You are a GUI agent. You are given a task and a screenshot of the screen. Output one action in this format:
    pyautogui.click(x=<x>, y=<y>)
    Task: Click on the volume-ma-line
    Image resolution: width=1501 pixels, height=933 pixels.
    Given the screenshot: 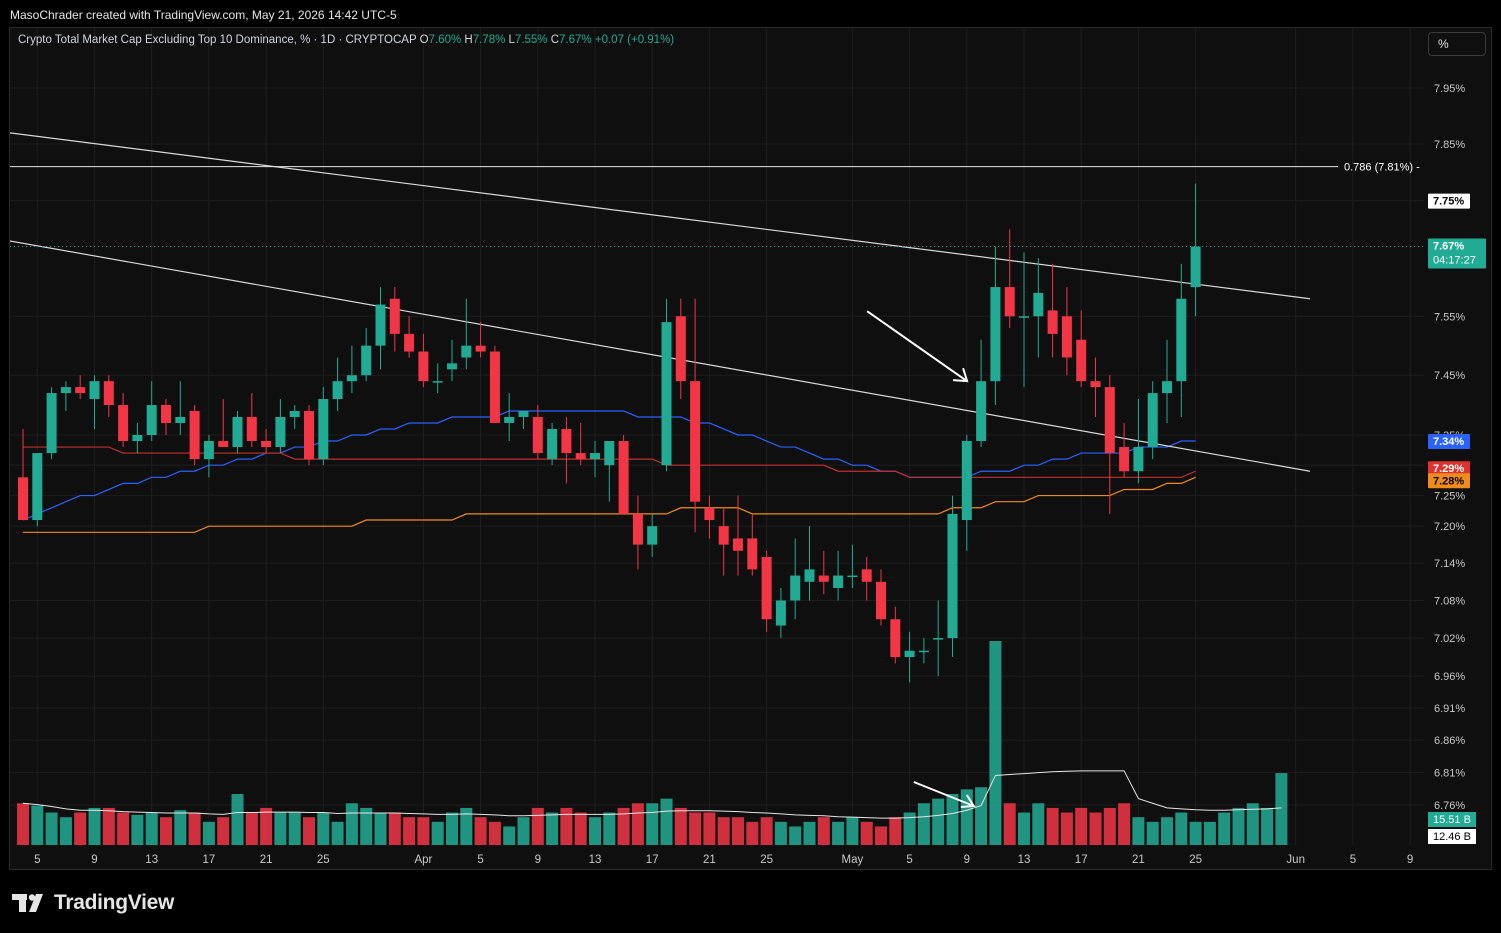 What is the action you would take?
    pyautogui.click(x=652, y=794)
    